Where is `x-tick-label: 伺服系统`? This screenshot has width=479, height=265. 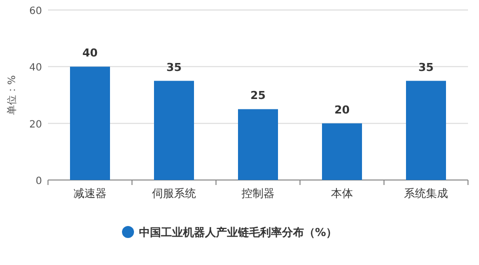
x-tick-label: 伺服系统 is located at coordinates (174, 193).